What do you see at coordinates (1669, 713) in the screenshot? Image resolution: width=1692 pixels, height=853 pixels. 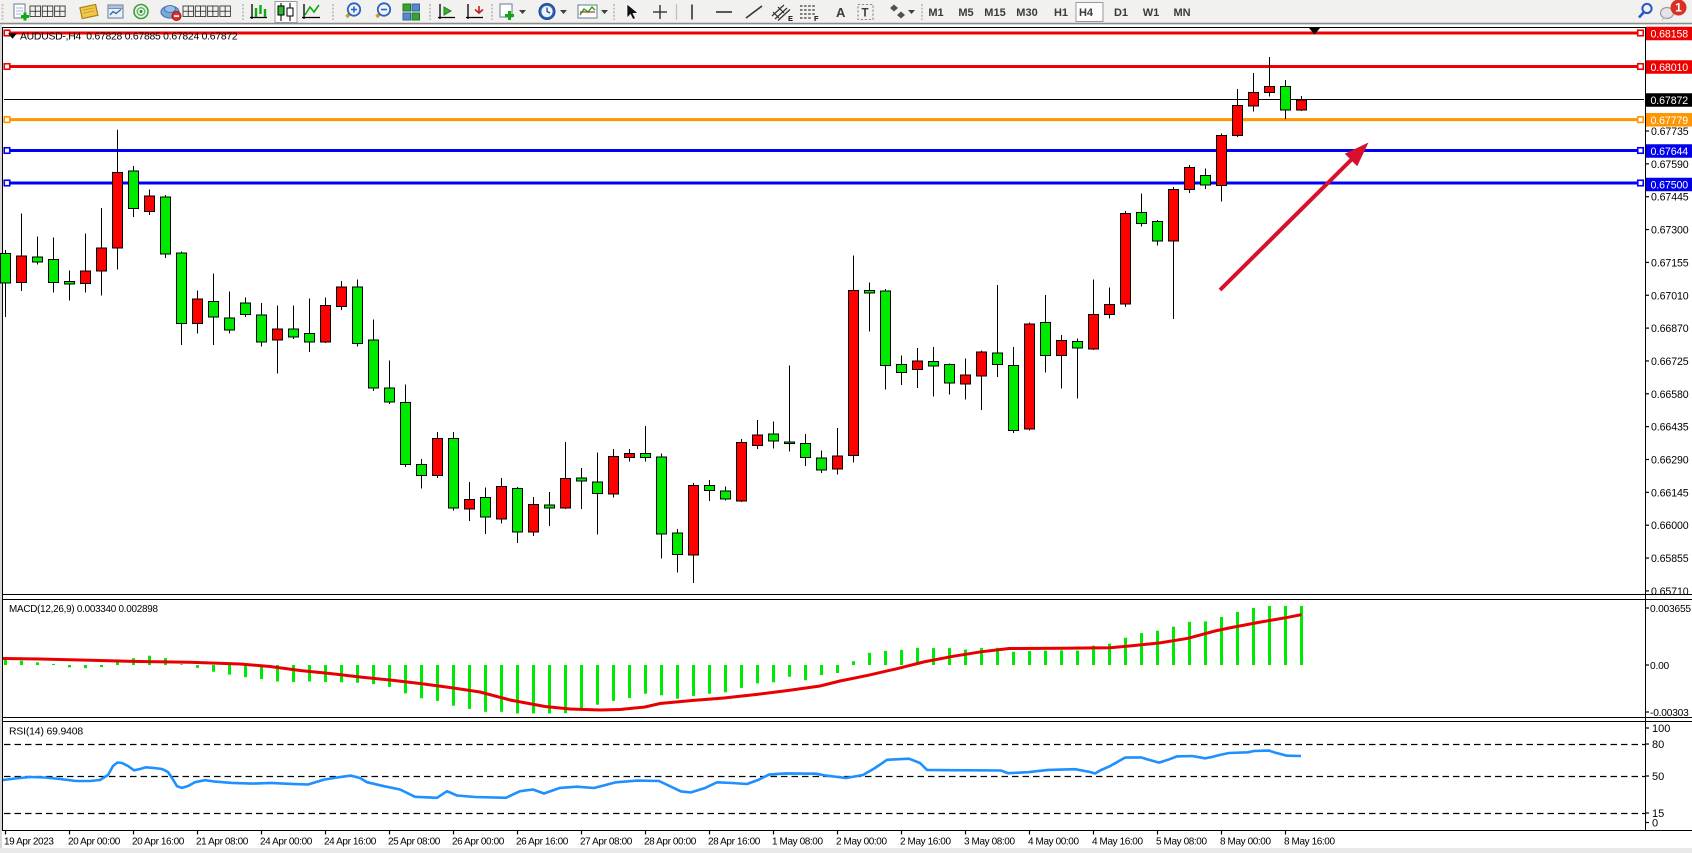 I see `svg-text: -0.00303` at bounding box center [1669, 713].